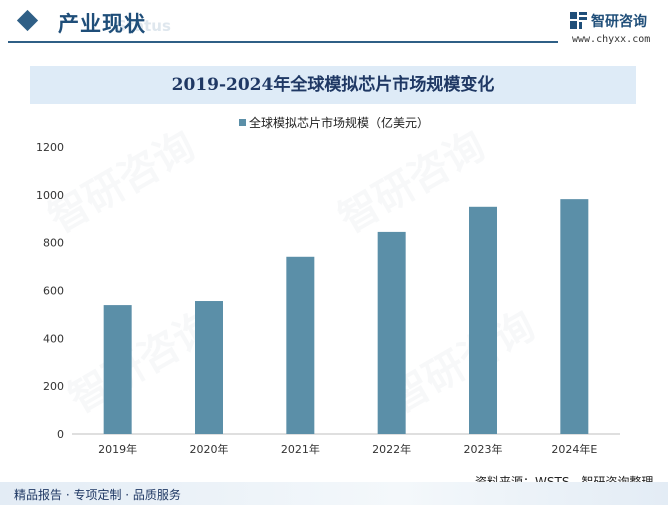 This screenshot has height=505, width=668. What do you see at coordinates (300, 345) in the screenshot?
I see `bar-2021年` at bounding box center [300, 345].